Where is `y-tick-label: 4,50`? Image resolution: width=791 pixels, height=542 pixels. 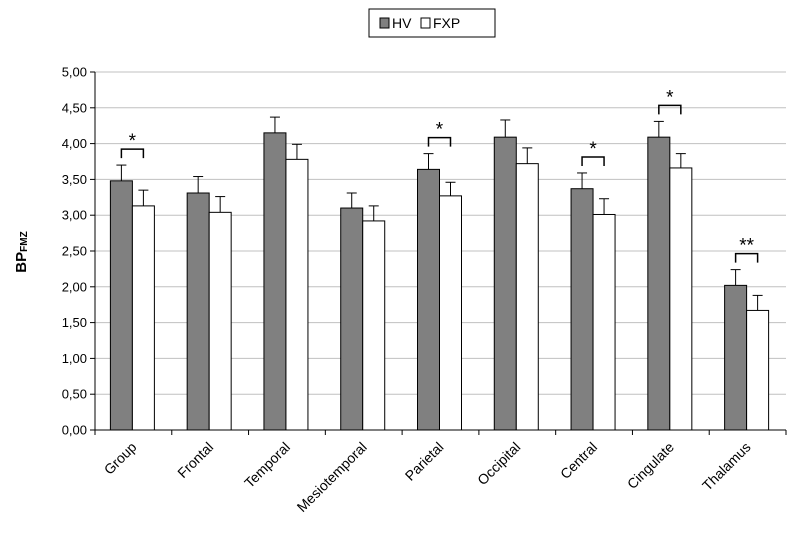 y-tick-label: 4,50 is located at coordinates (74, 107).